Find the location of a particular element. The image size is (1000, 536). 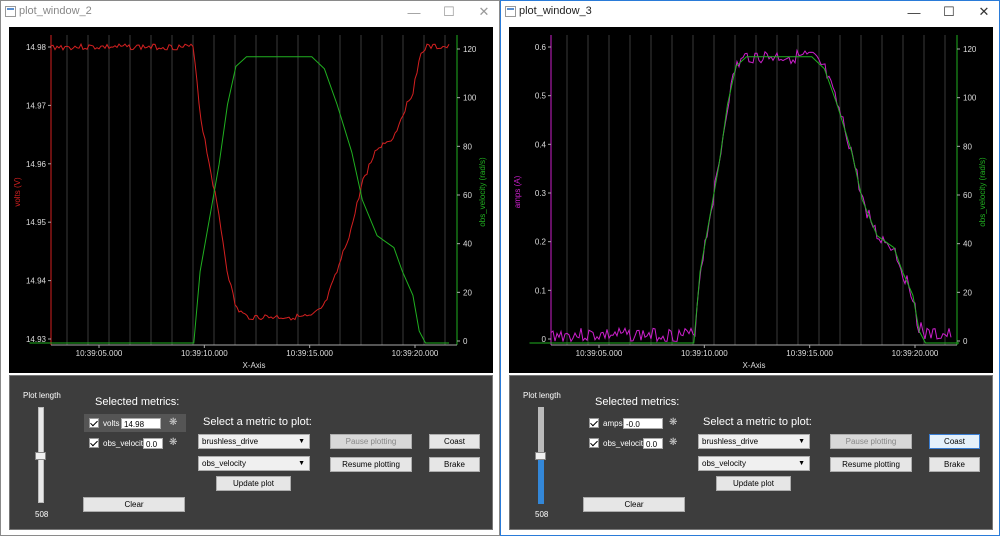

left-axis-label: volts (V) is located at coordinates (17, 192).